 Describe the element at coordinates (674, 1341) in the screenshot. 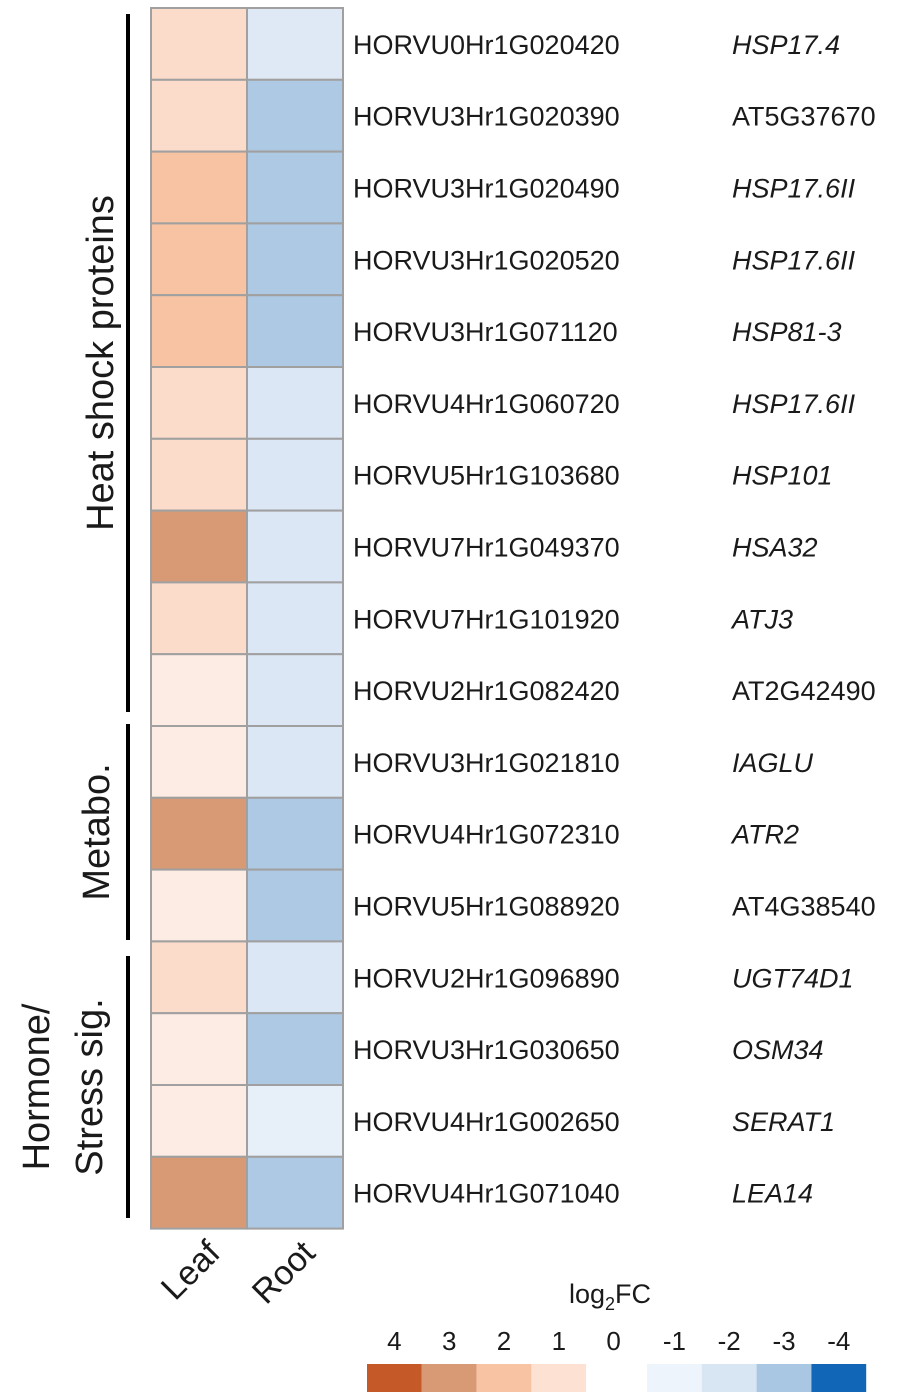

I see `legend-tick-label: -1` at that location.